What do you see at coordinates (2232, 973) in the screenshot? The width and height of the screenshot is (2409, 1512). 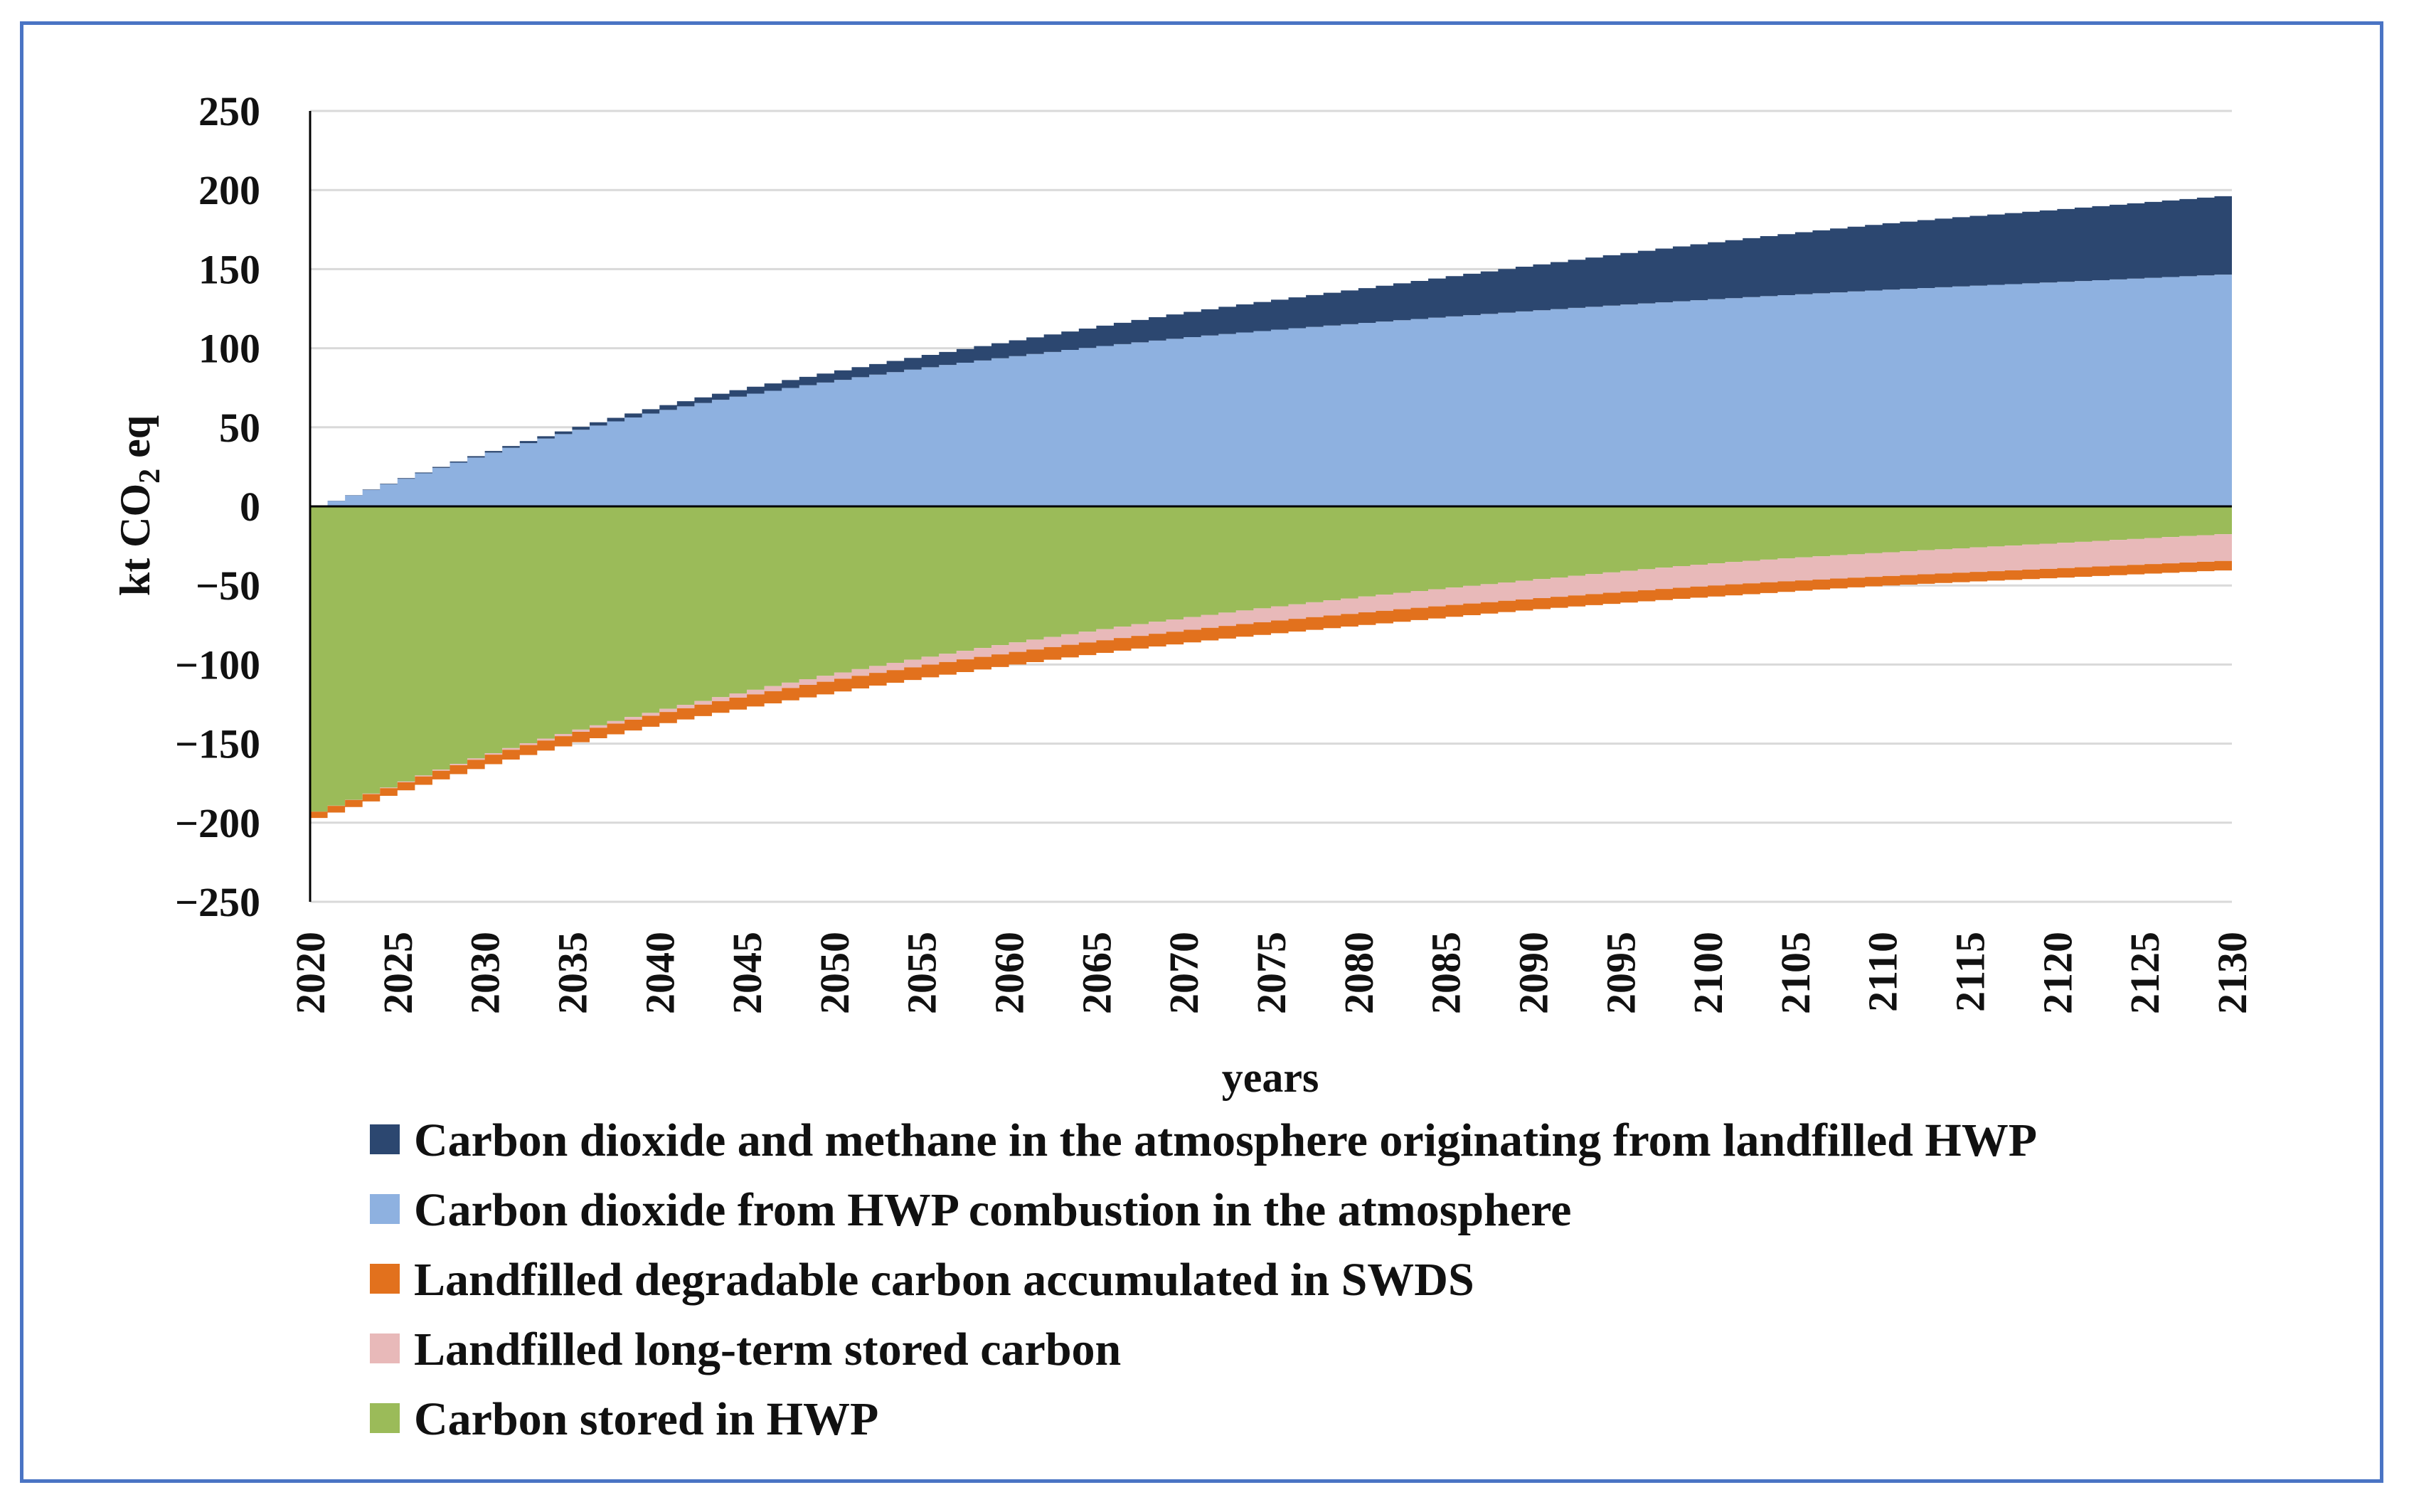 I see `x-tick-label: 2130` at bounding box center [2232, 973].